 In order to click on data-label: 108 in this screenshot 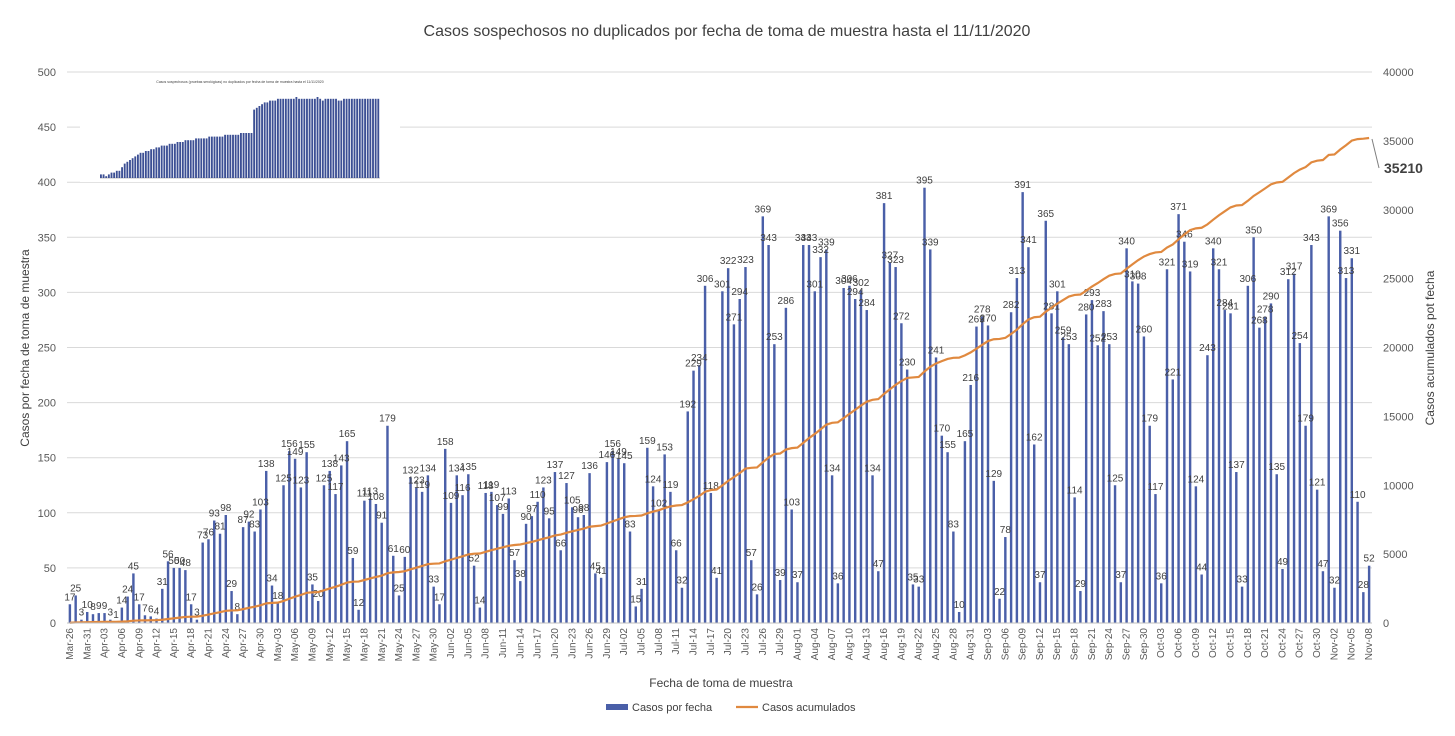, I will do `click(376, 497)`.